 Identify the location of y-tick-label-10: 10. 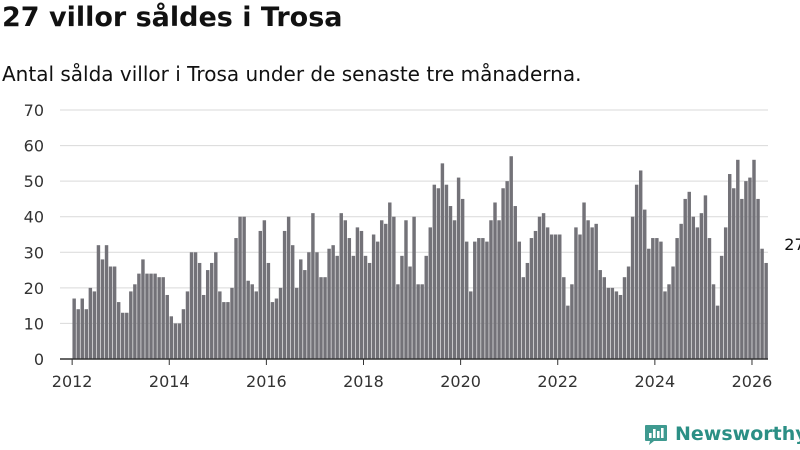
(34, 323).